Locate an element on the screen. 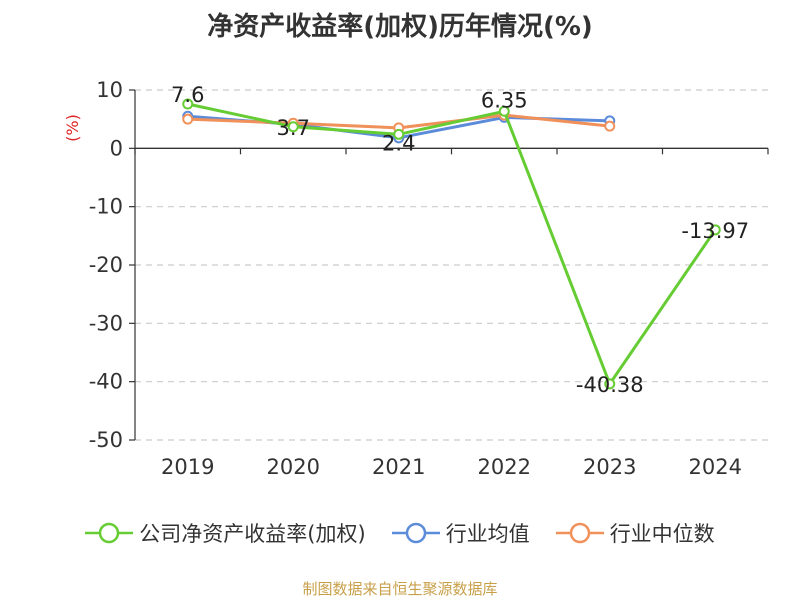 The height and width of the screenshot is (600, 800). data-label: 6.35 is located at coordinates (504, 100).